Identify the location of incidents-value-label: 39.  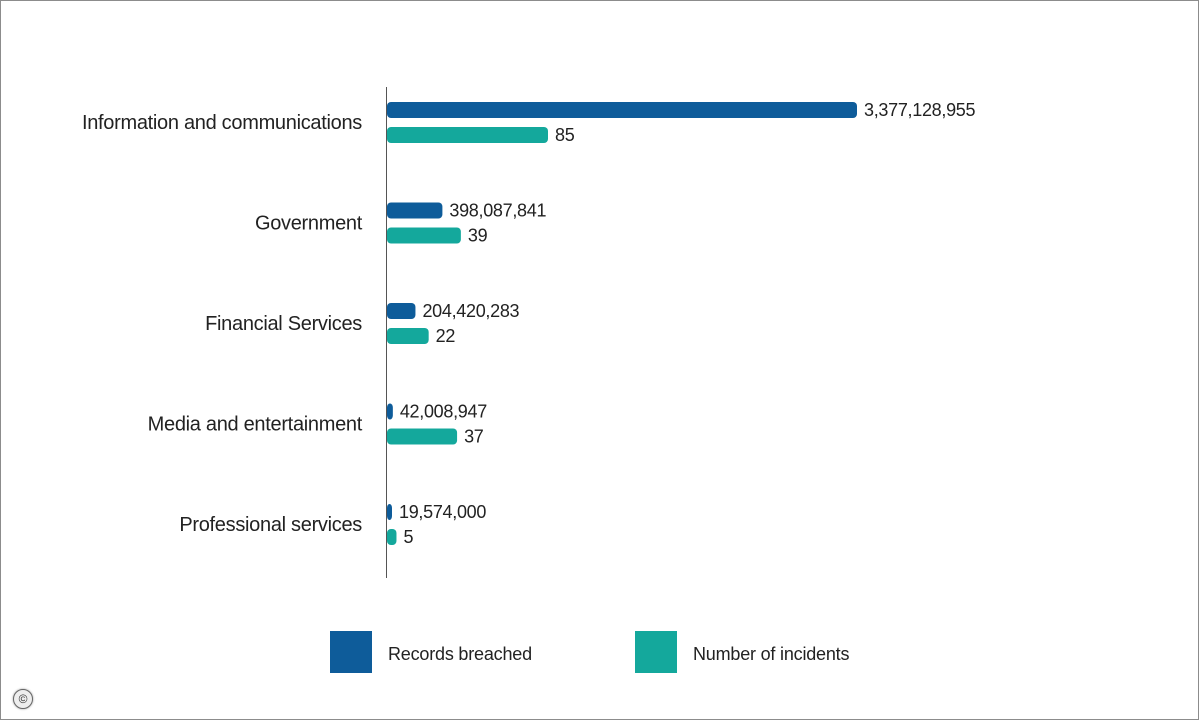
(478, 236).